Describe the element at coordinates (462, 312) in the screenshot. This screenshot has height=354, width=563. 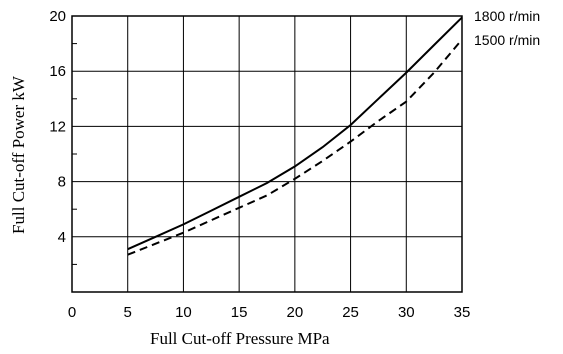
I see `x-tick-label: 35` at that location.